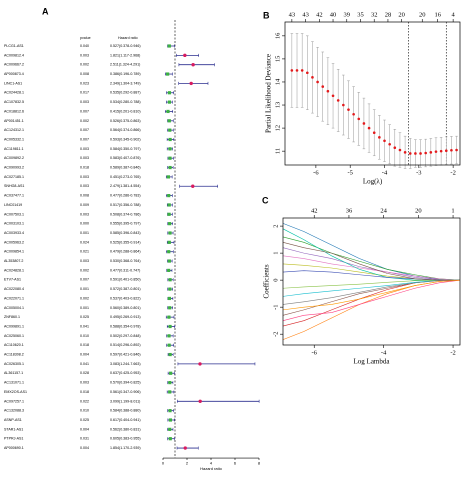  I want to click on pvalue: 0.003, so click(84, 177).